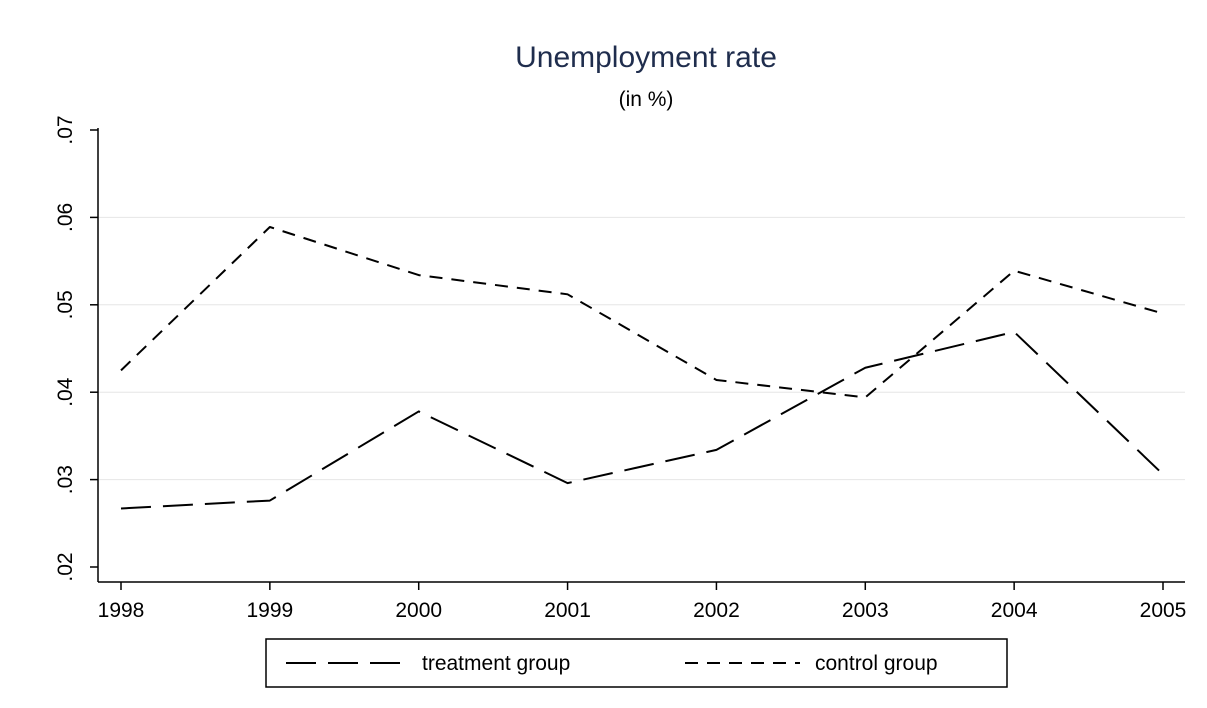 The width and height of the screenshot is (1207, 708). What do you see at coordinates (567, 610) in the screenshot?
I see `x-tick-label: 2001` at bounding box center [567, 610].